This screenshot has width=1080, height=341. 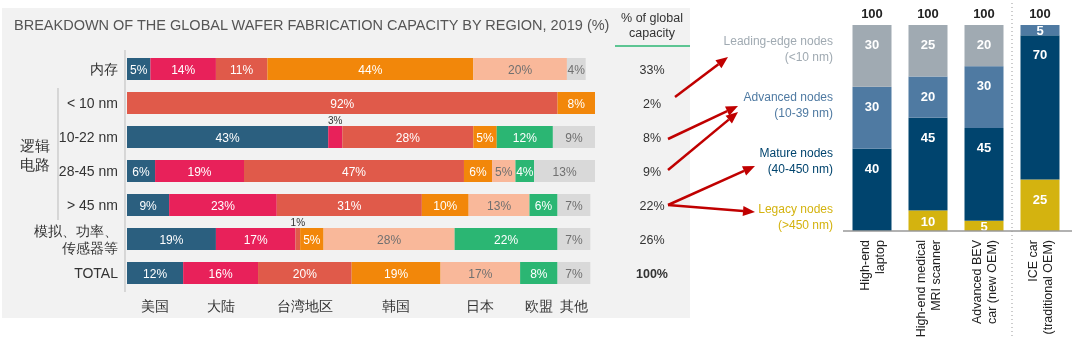 I want to click on data-label: 1%, so click(x=298, y=222).